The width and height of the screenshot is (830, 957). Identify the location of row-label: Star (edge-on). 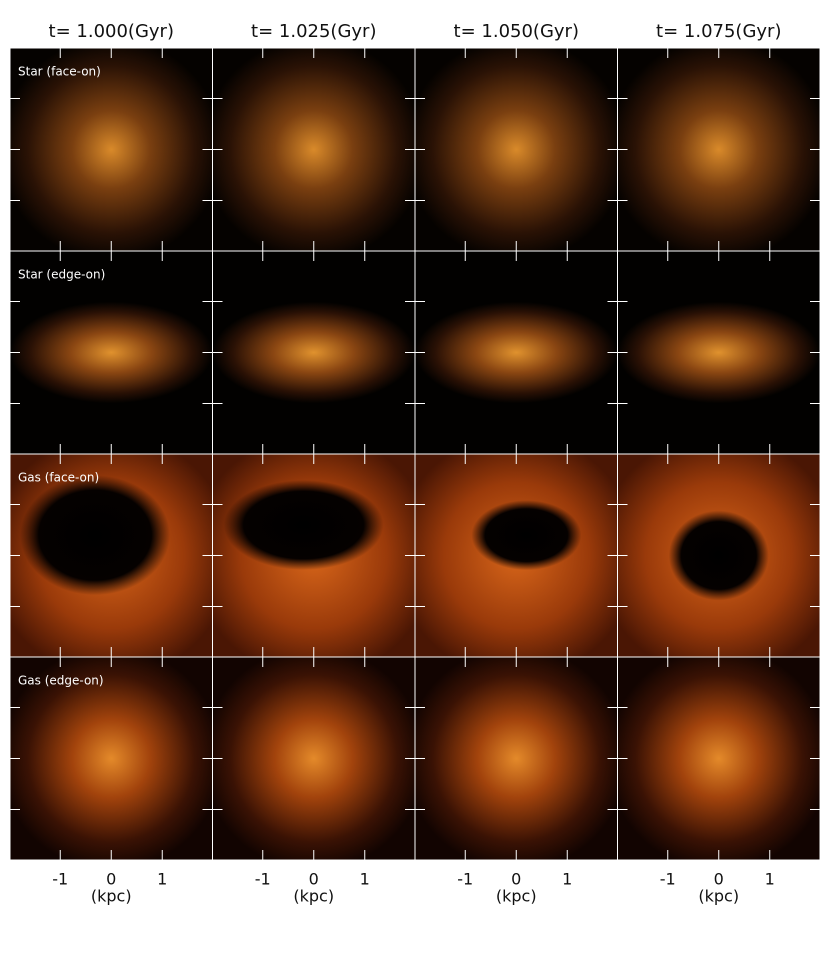
(61, 275).